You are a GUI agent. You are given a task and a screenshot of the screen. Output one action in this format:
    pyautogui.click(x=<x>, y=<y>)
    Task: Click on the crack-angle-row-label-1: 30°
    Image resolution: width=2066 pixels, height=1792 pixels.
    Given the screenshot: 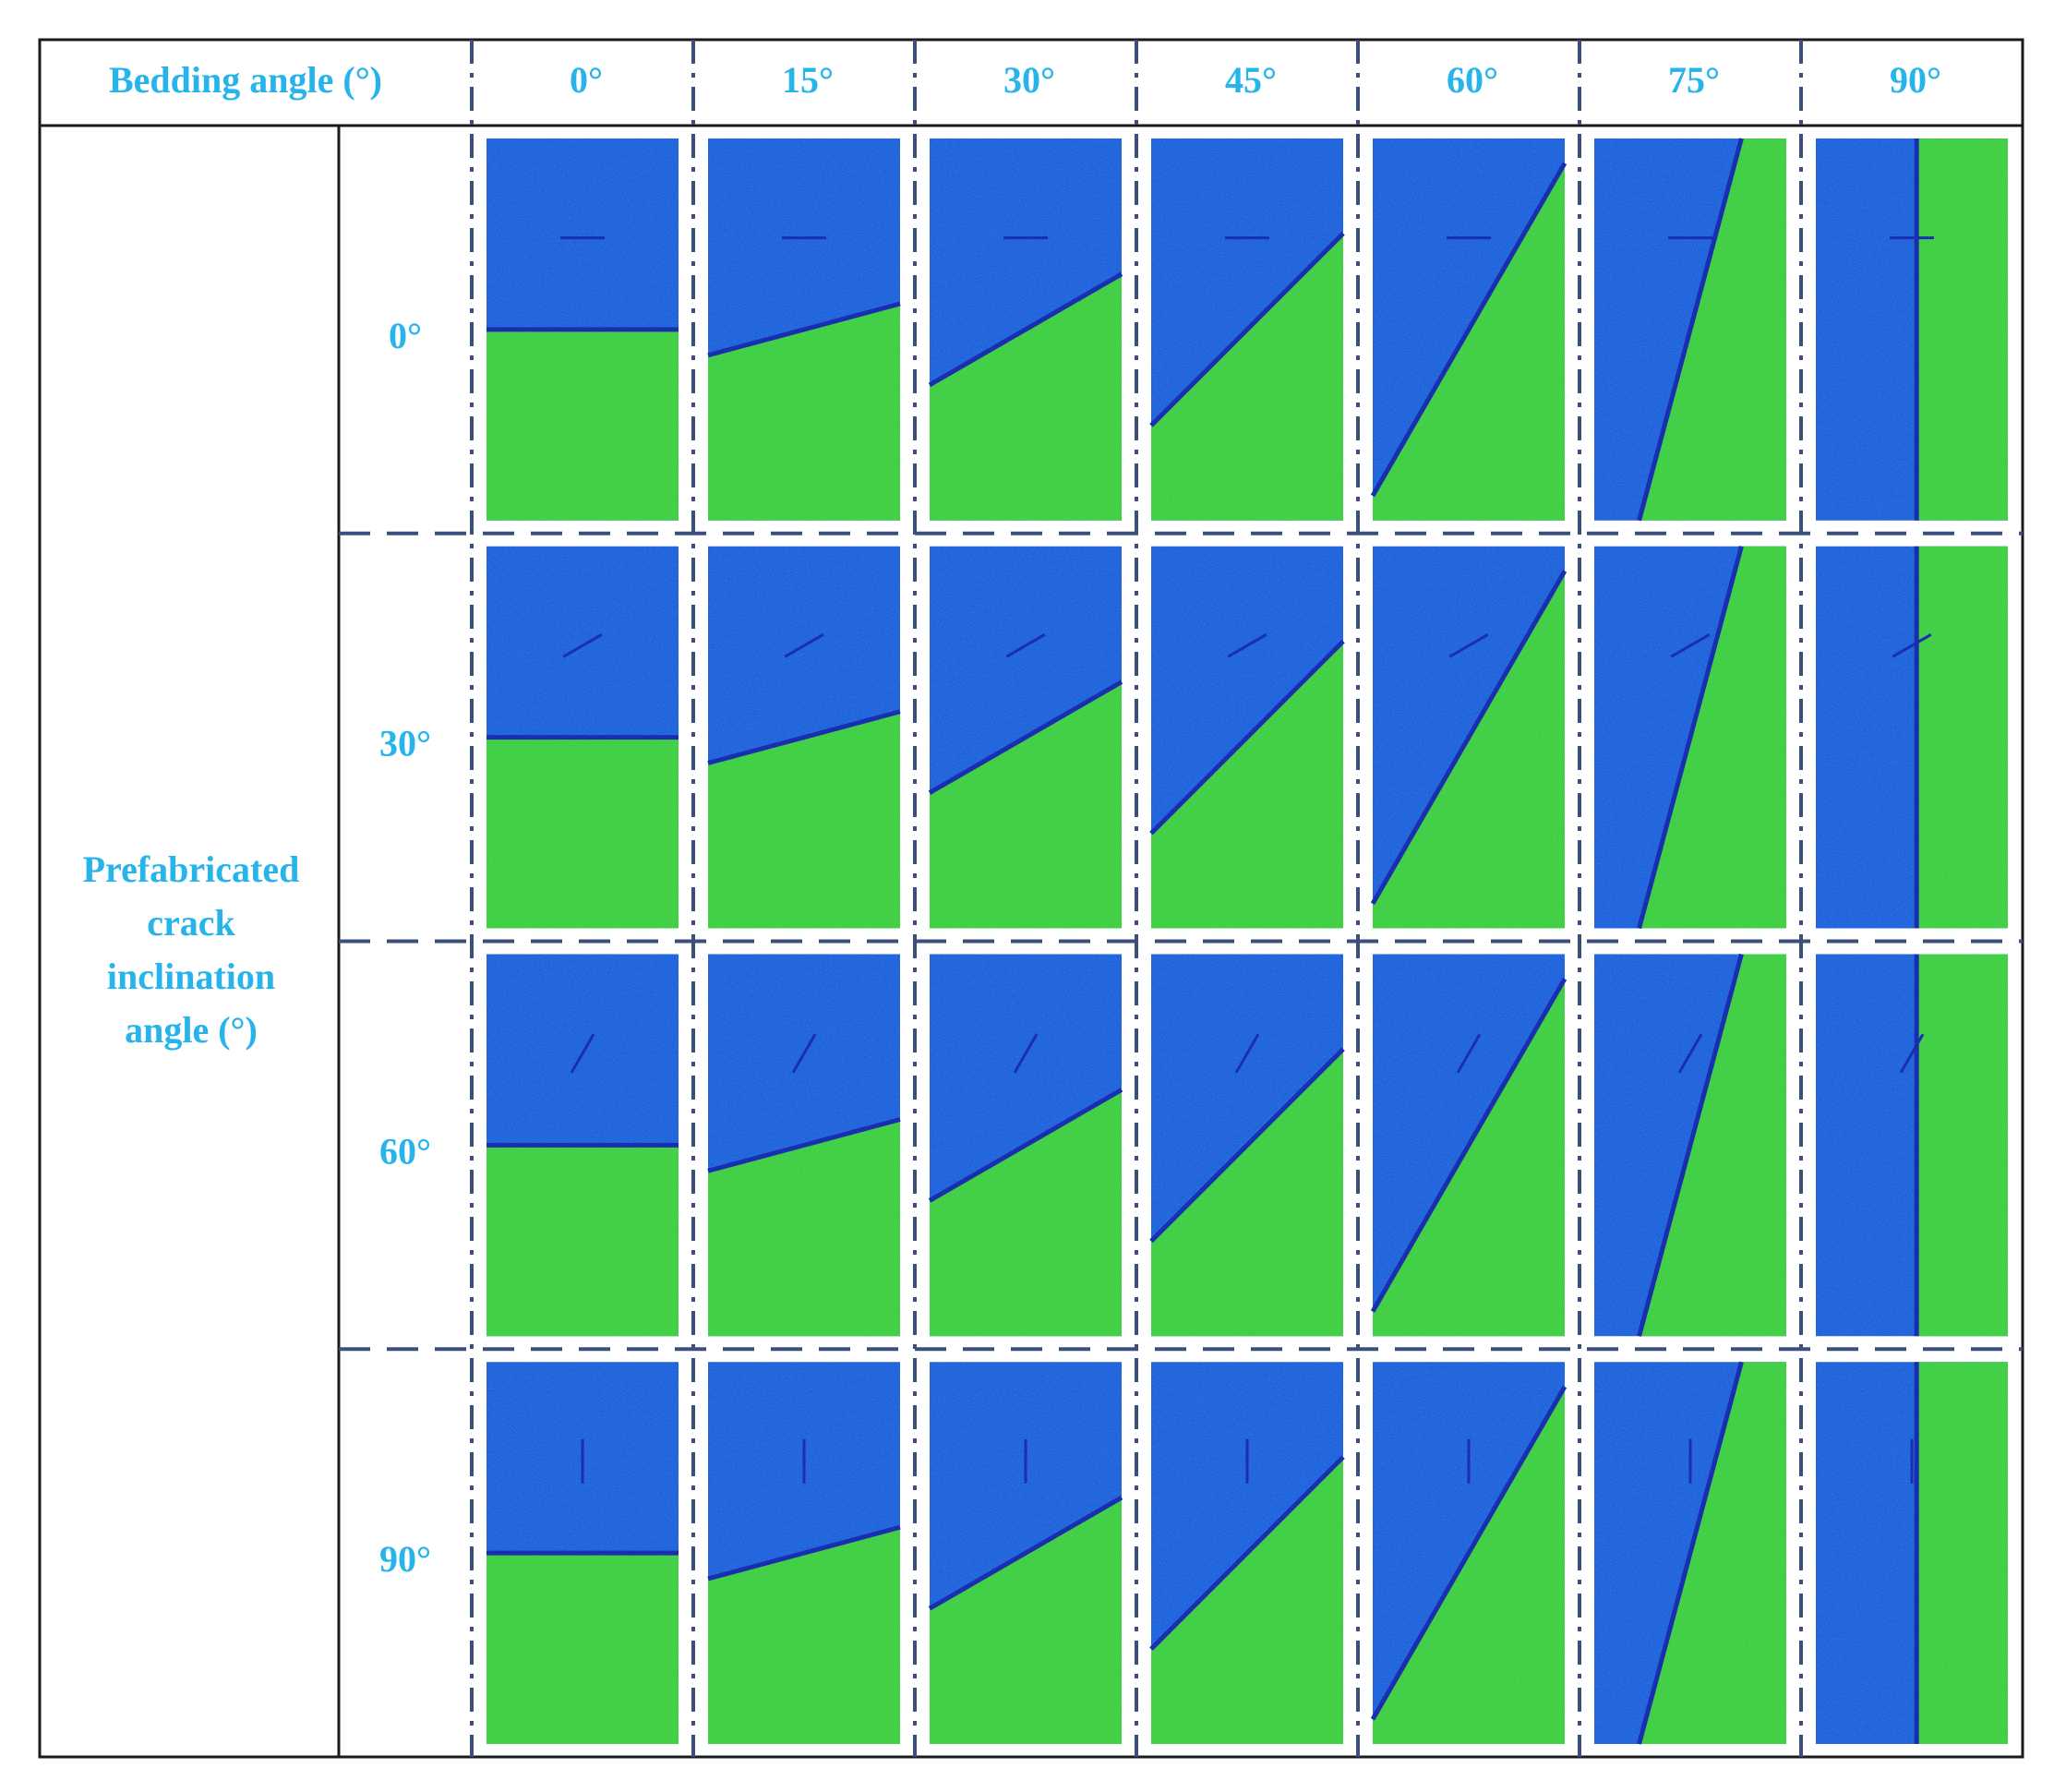 What is the action you would take?
    pyautogui.click(x=405, y=743)
    